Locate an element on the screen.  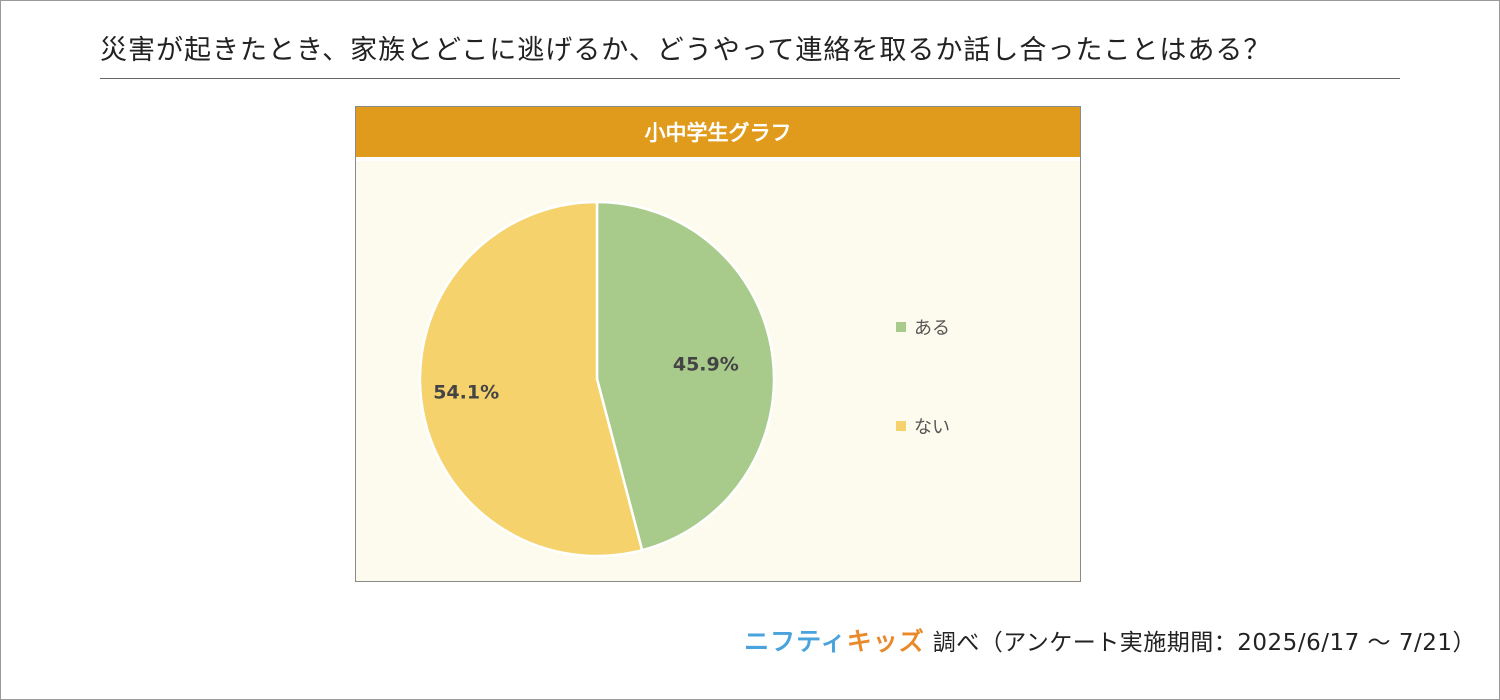
legend-label-nai: ない is located at coordinates (932, 427).